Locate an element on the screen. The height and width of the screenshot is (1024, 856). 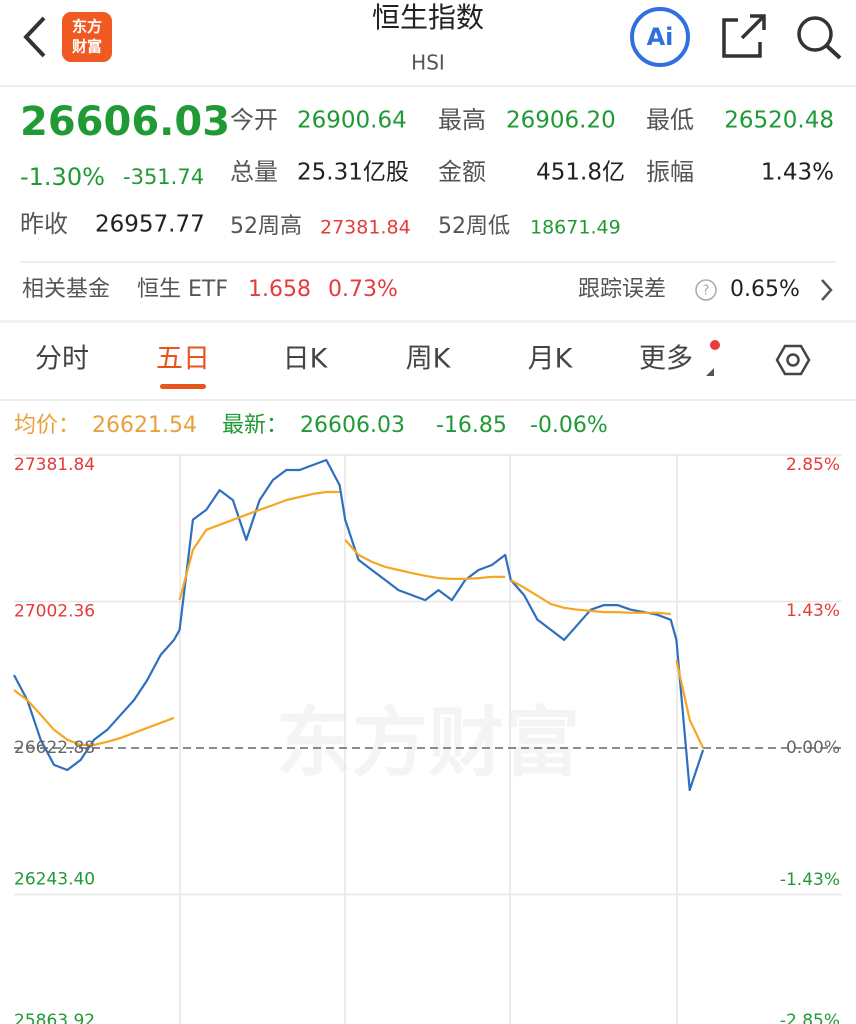
settings-icon-center is located at coordinates (793, 360).